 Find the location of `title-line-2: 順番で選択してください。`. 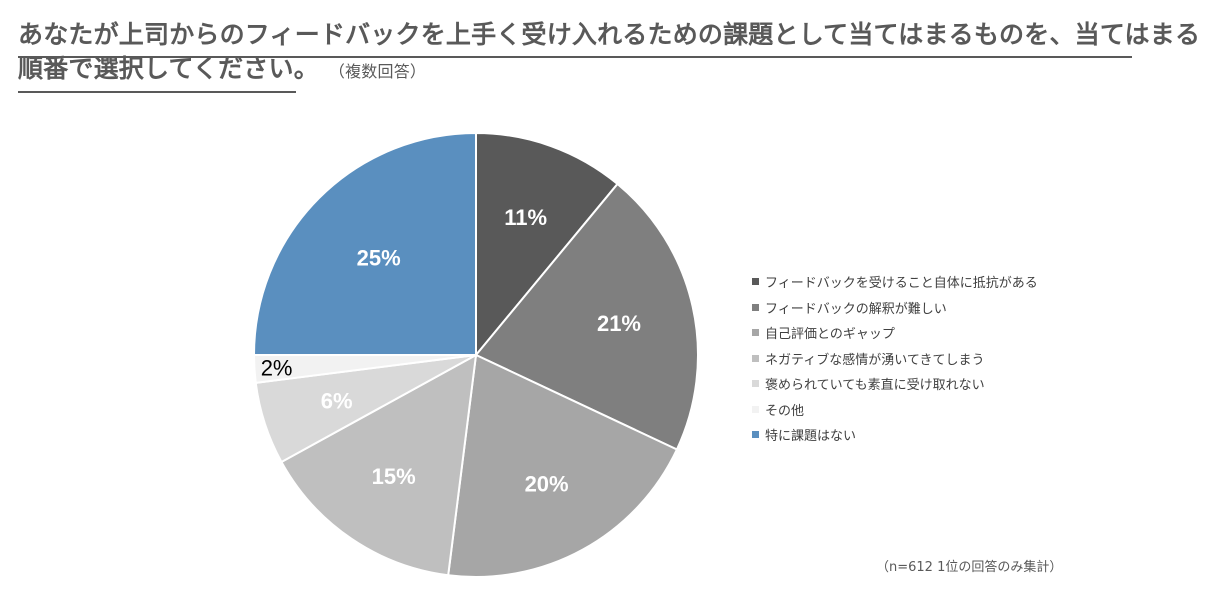

title-line-2: 順番で選択してください。 is located at coordinates (168, 68).